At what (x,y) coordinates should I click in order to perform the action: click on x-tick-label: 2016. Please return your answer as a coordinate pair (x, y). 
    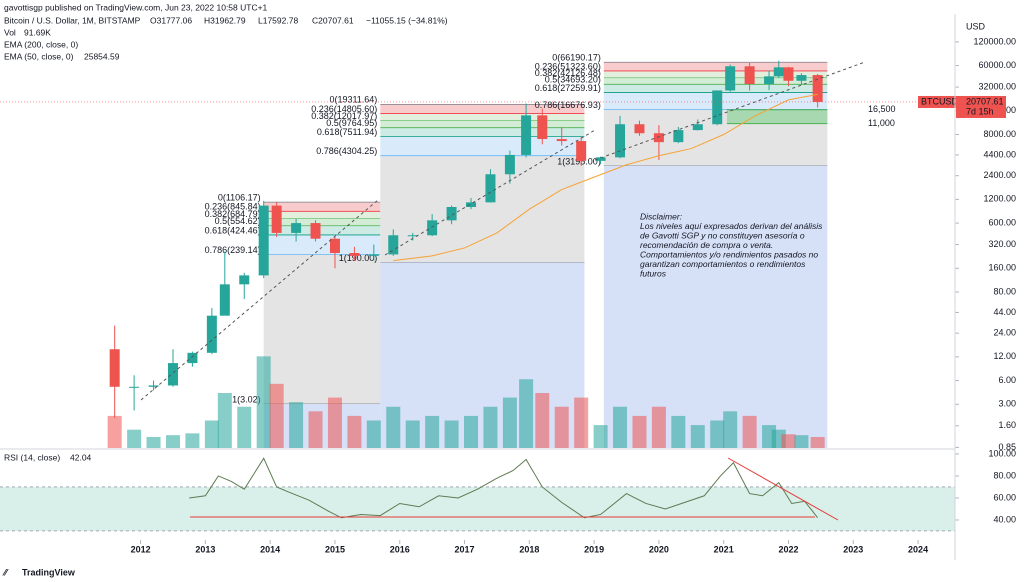
    Looking at the image, I should click on (400, 549).